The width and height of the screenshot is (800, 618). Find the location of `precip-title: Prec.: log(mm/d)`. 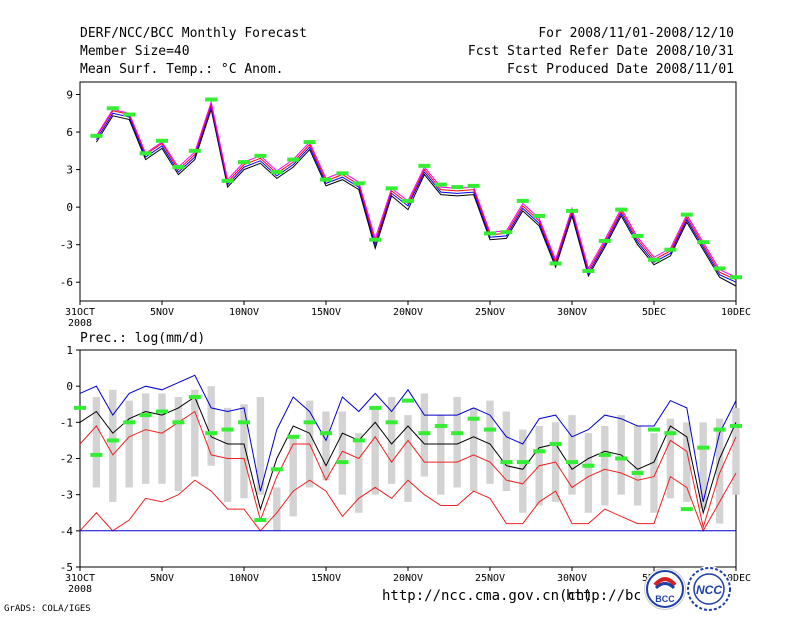

precip-title: Prec.: log(mm/d) is located at coordinates (143, 338).